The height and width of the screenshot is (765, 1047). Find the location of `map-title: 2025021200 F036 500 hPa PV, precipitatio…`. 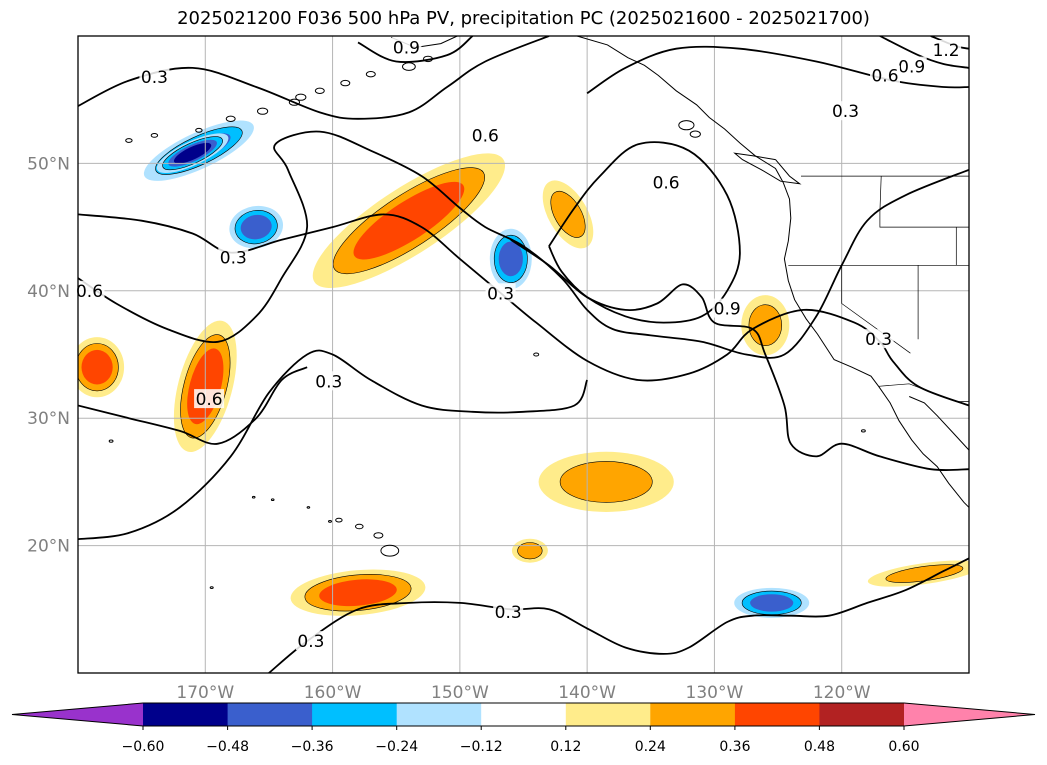

map-title: 2025021200 F036 500 hPa PV, precipitatio… is located at coordinates (523, 18).